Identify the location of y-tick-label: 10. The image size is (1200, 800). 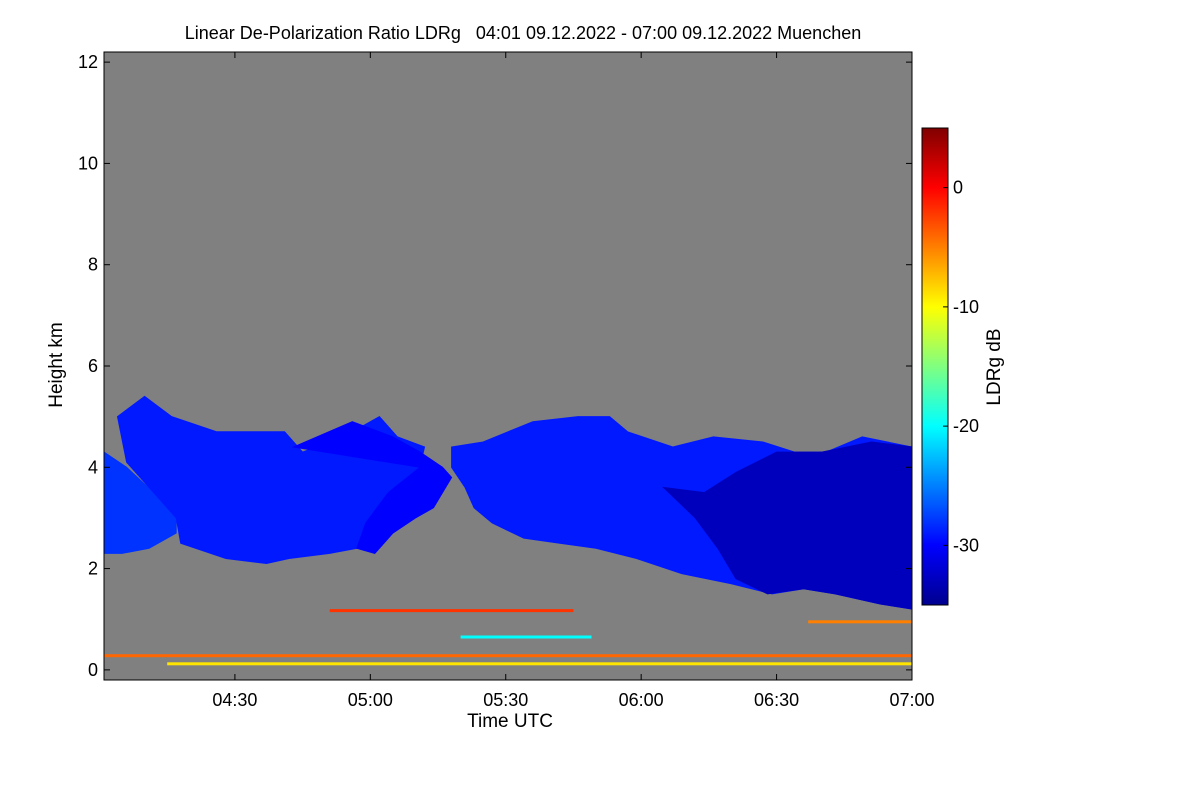
(88, 163).